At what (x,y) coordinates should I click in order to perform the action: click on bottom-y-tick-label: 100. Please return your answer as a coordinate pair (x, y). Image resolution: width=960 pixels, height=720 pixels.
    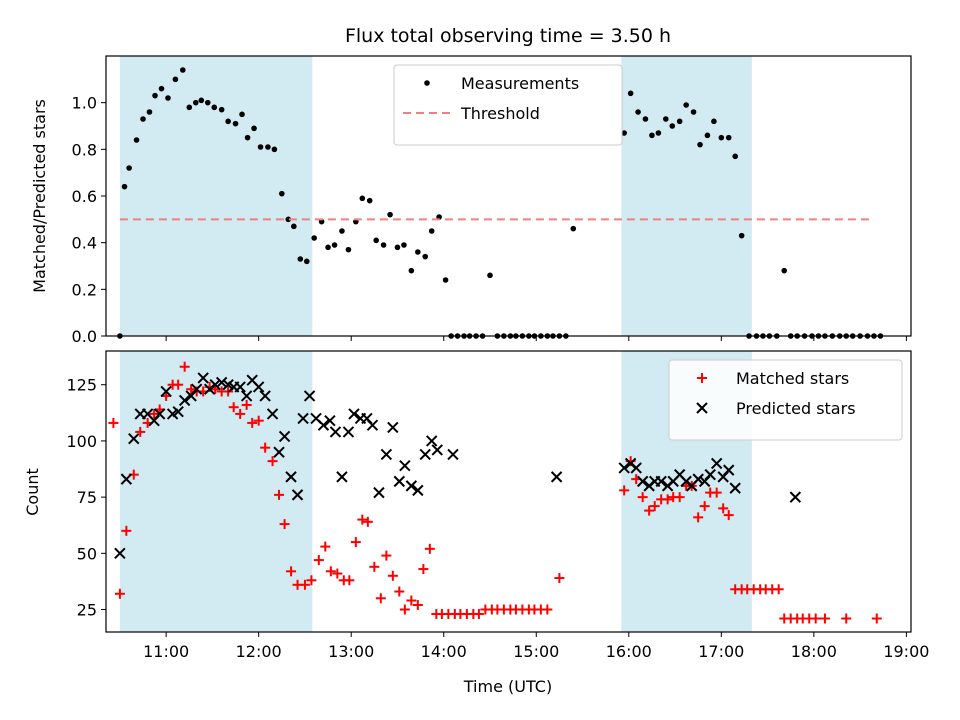
    Looking at the image, I should click on (81, 441).